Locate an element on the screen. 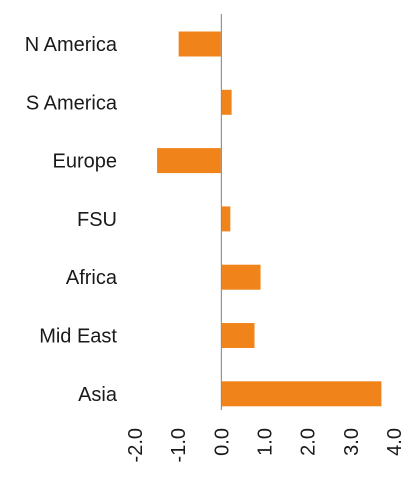  x-ticks-layer: -2.0 -1.0 0.0 1.0 2.0 3.0 4.0 is located at coordinates (265, 445).